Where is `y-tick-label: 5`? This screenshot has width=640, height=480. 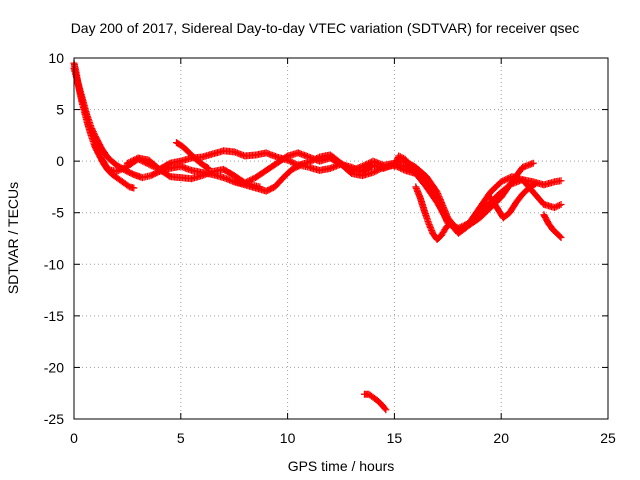
y-tick-label: 5 is located at coordinates (60, 110).